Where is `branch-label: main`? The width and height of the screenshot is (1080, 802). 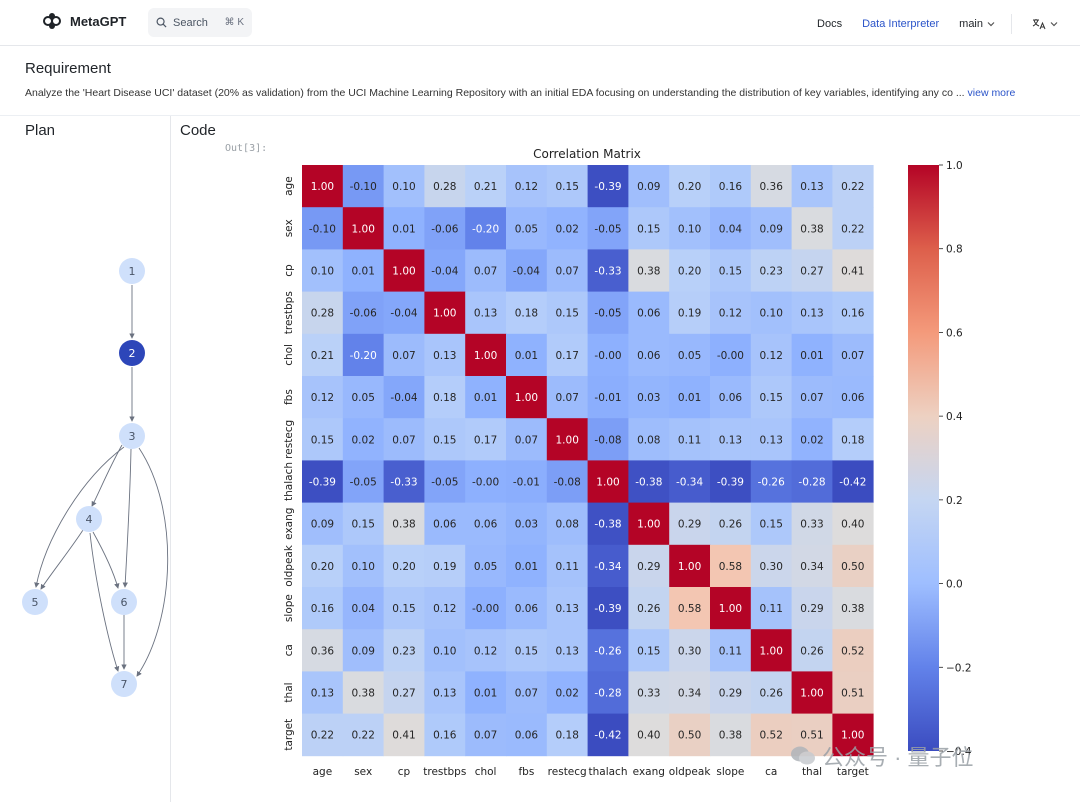 branch-label: main is located at coordinates (971, 24).